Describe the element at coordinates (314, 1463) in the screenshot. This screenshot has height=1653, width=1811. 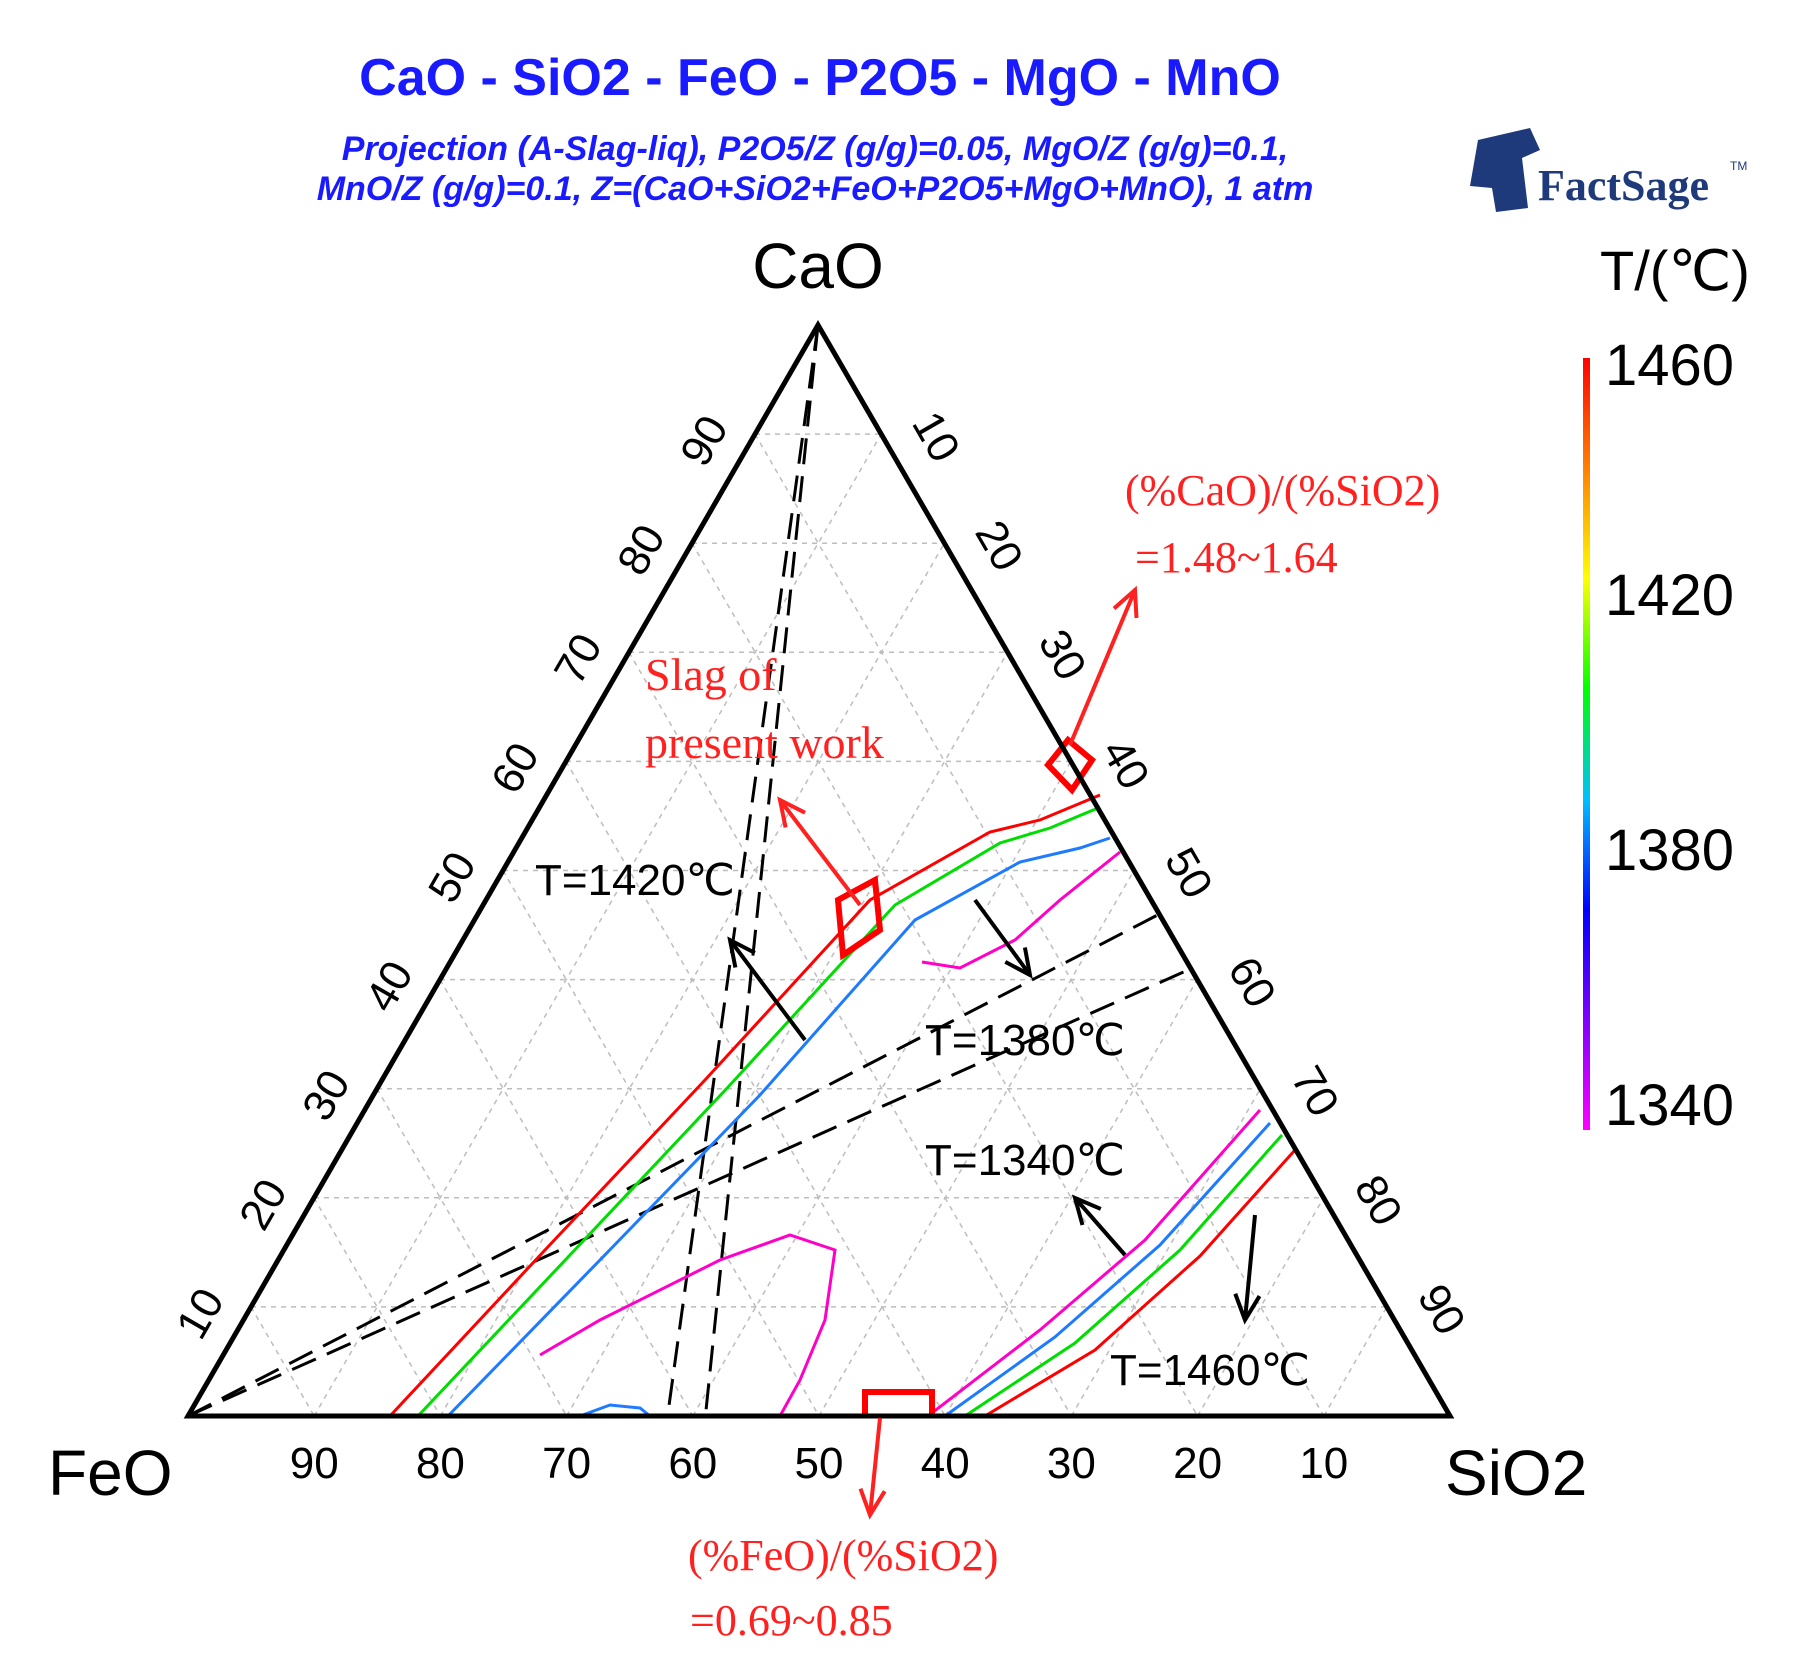
I see `tick-label-feo: 90` at that location.